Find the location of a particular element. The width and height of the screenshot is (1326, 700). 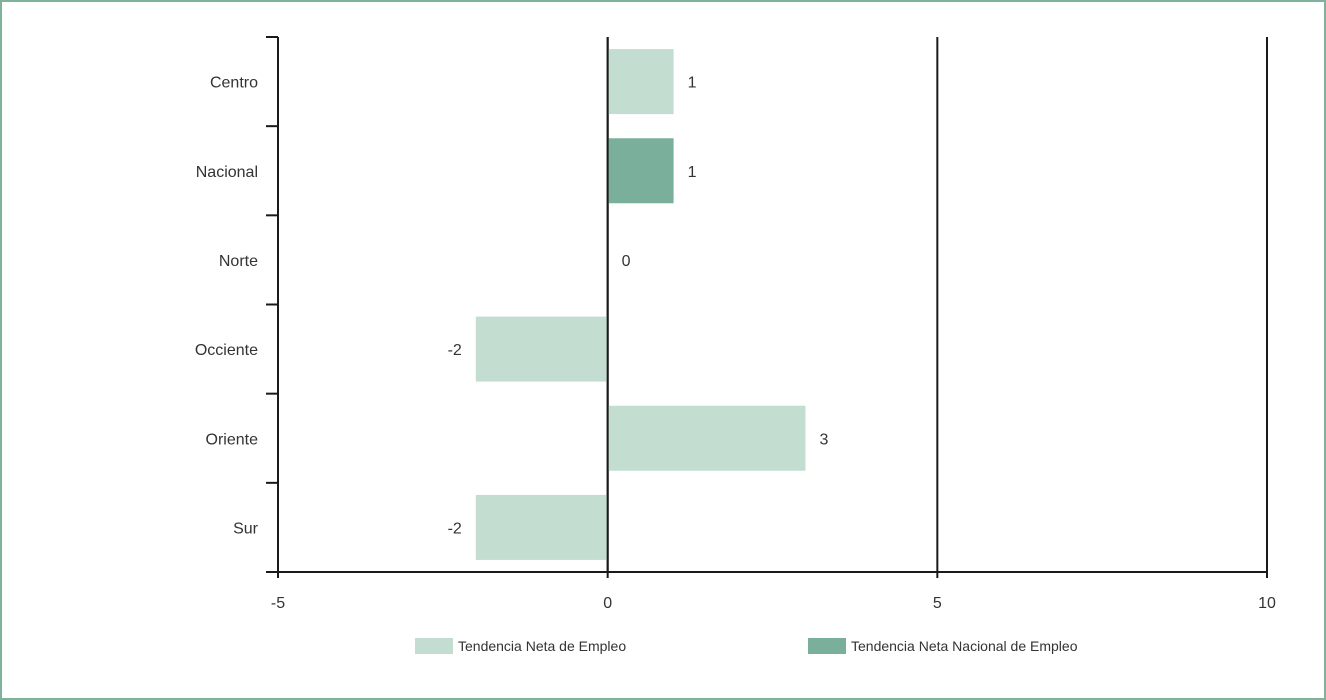

category-label-occiente: Occiente is located at coordinates (226, 350).